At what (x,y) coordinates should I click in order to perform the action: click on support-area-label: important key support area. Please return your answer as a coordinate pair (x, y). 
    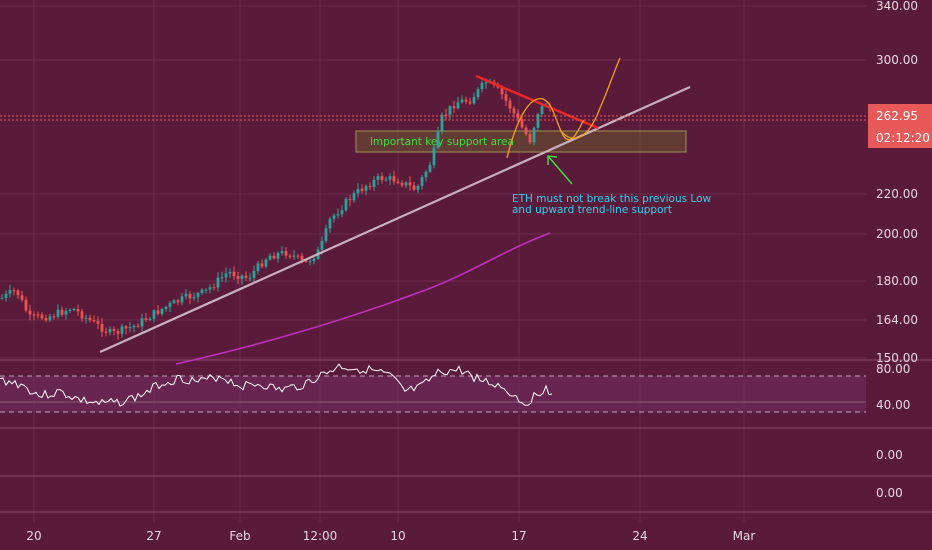
    Looking at the image, I should click on (442, 142).